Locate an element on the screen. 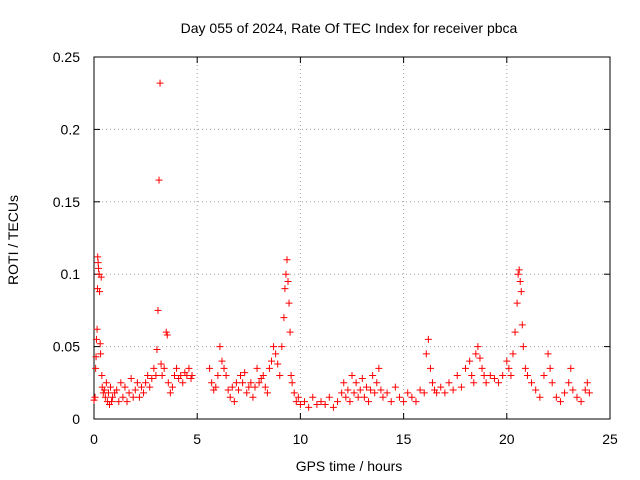 The width and height of the screenshot is (640, 480). x-axis-label: GPS time / hours is located at coordinates (349, 466).